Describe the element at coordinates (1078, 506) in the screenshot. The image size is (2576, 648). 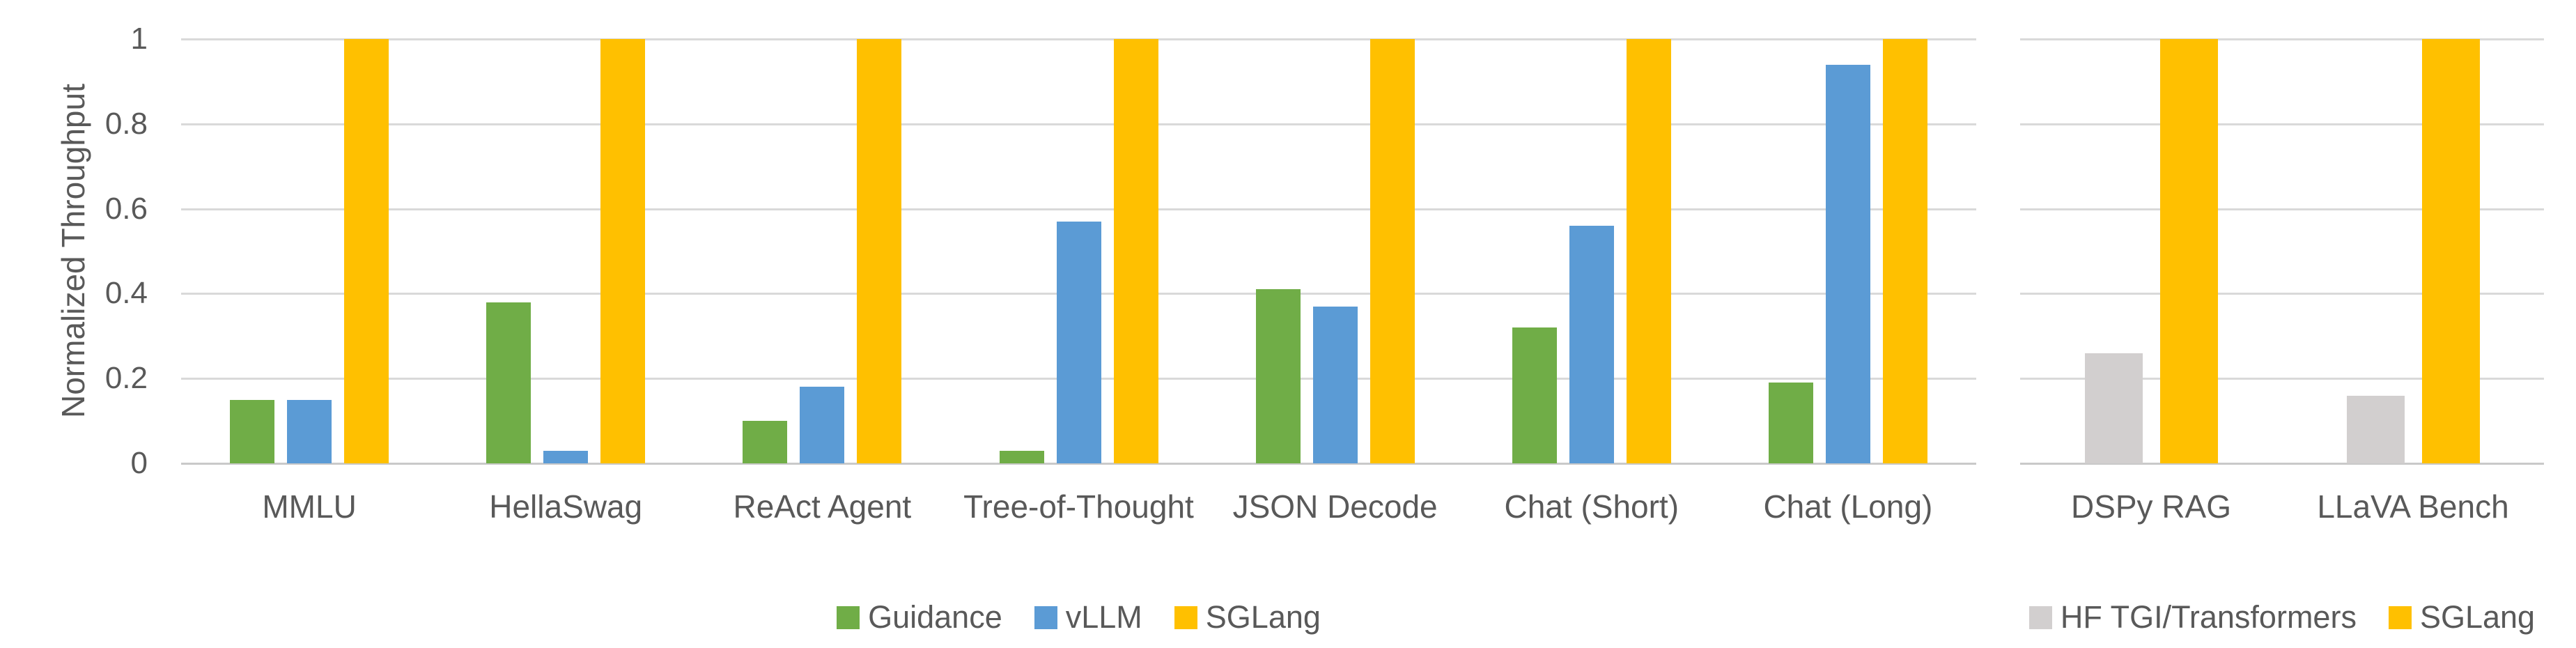
I see `category-label: Tree-of-Thought` at that location.